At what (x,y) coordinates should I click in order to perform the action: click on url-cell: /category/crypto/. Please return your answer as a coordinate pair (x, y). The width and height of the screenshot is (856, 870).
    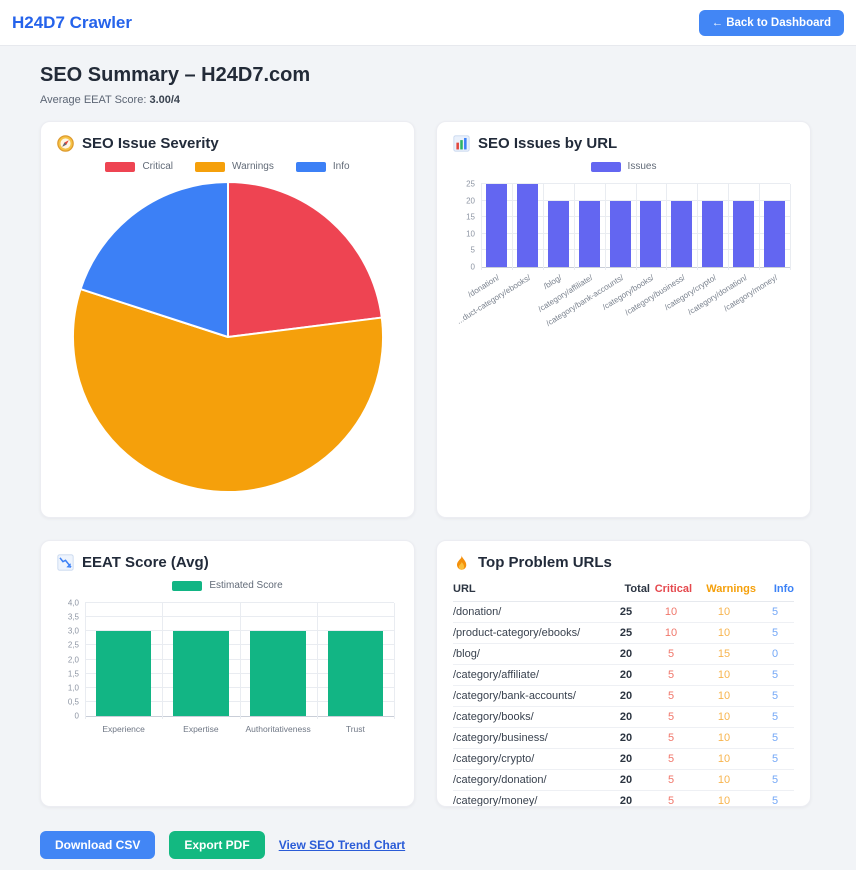
    Looking at the image, I should click on (527, 759).